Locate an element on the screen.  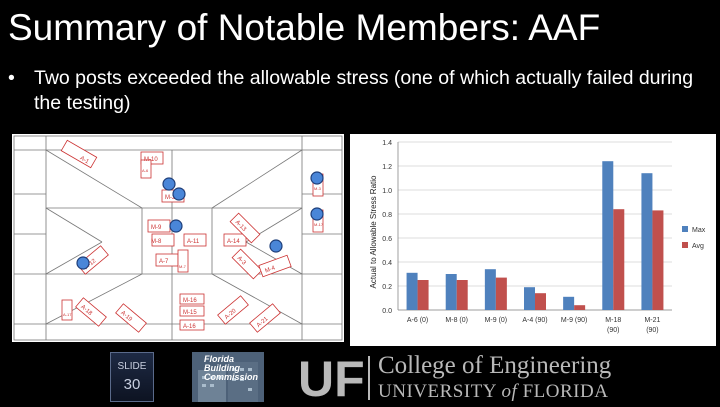
slide-title: Summary of Notable Members: AAF is located at coordinates (304, 27).